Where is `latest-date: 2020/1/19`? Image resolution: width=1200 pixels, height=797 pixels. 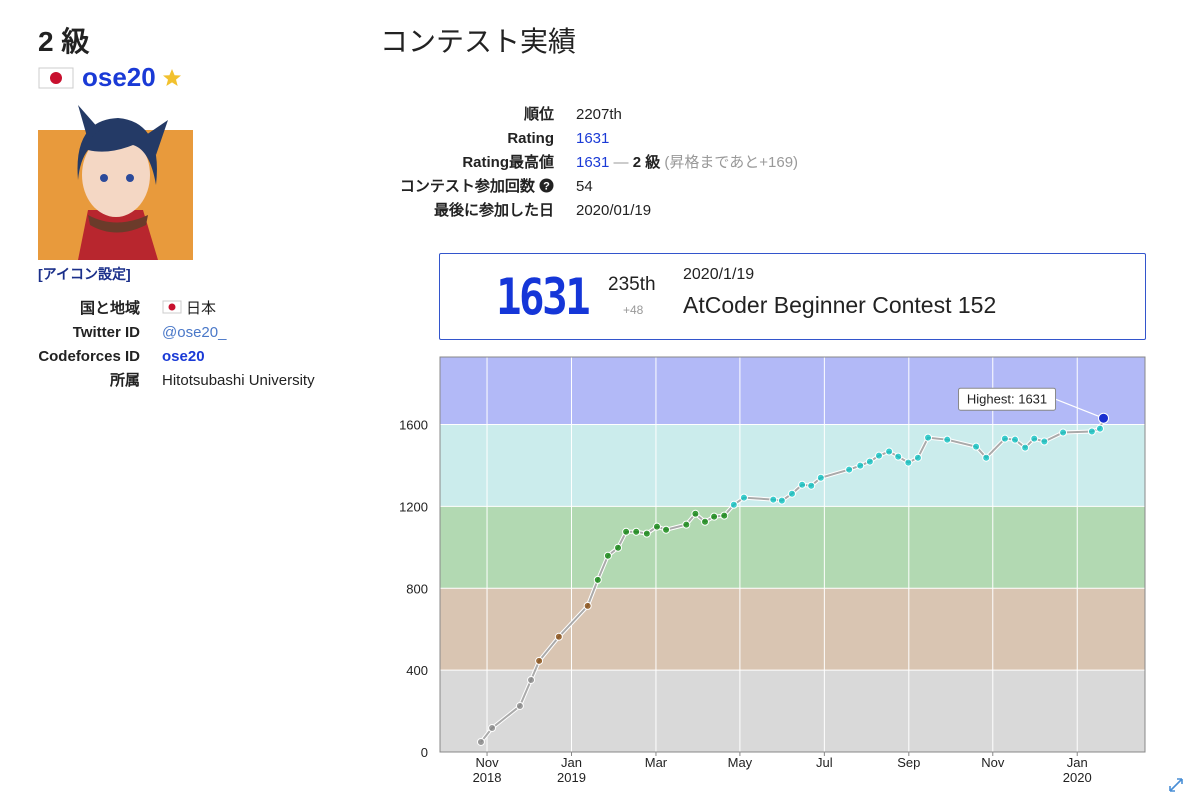
latest-date: 2020/1/19 is located at coordinates (719, 274).